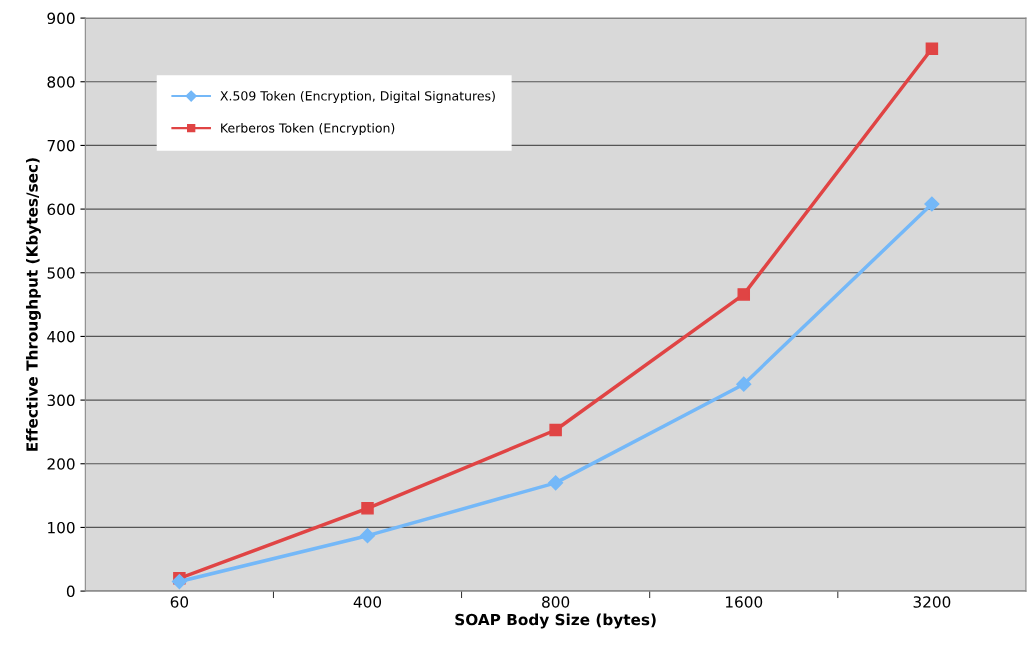 The height and width of the screenshot is (646, 1028). What do you see at coordinates (744, 602) in the screenshot?
I see `x-tick-label: 1600` at bounding box center [744, 602].